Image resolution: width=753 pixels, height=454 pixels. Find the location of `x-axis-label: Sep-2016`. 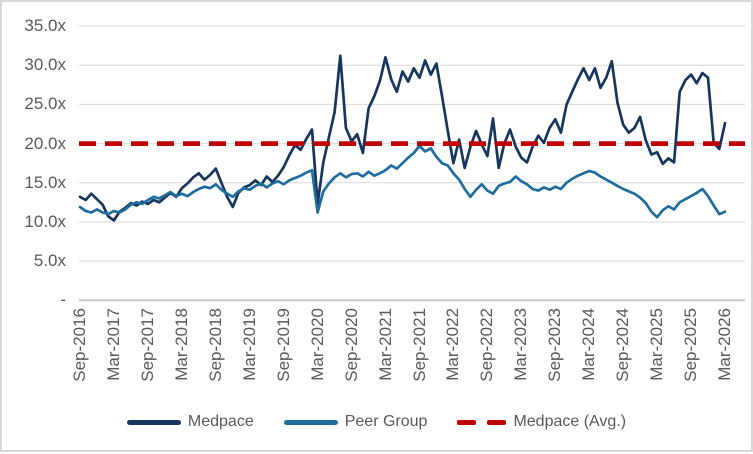

x-axis-label: Sep-2016 is located at coordinates (79, 345).